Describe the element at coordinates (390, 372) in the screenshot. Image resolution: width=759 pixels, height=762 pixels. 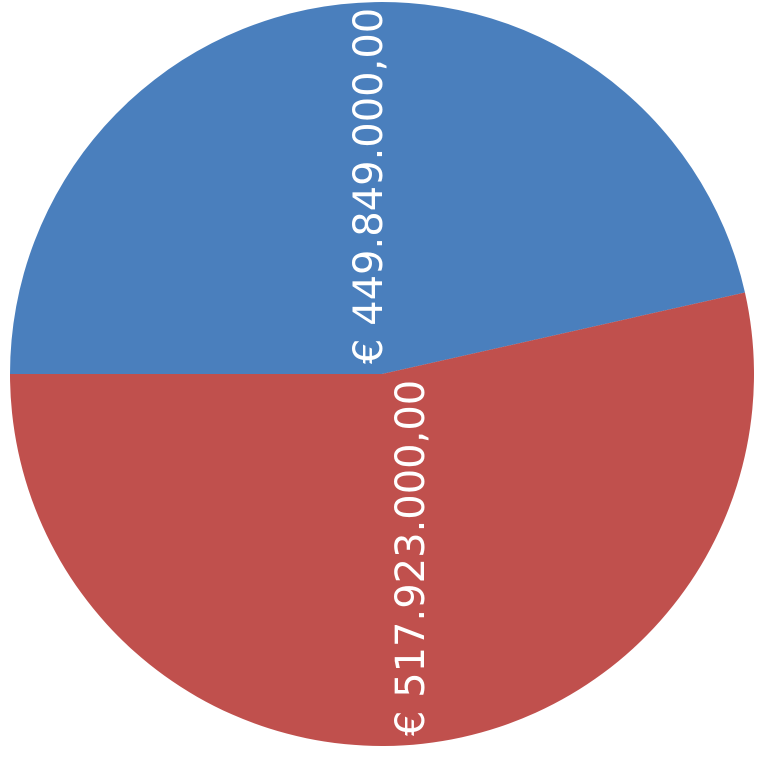
I see `pie-labels: € 449.849.000,00 € 517.923.000,00` at that location.